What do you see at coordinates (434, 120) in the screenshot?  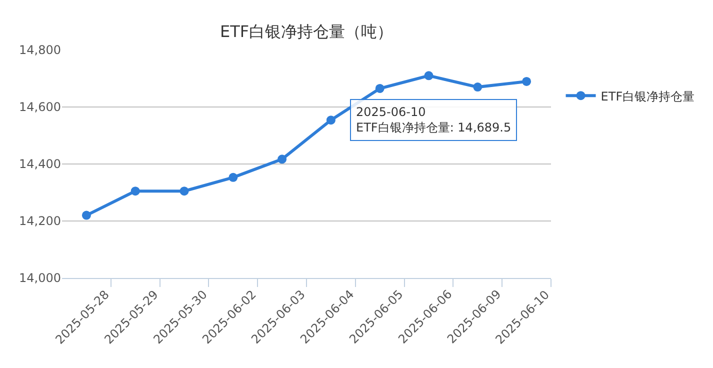 I see `annotation: 2025-06-10 ETF白银净持仓量: 14,689.5` at bounding box center [434, 120].